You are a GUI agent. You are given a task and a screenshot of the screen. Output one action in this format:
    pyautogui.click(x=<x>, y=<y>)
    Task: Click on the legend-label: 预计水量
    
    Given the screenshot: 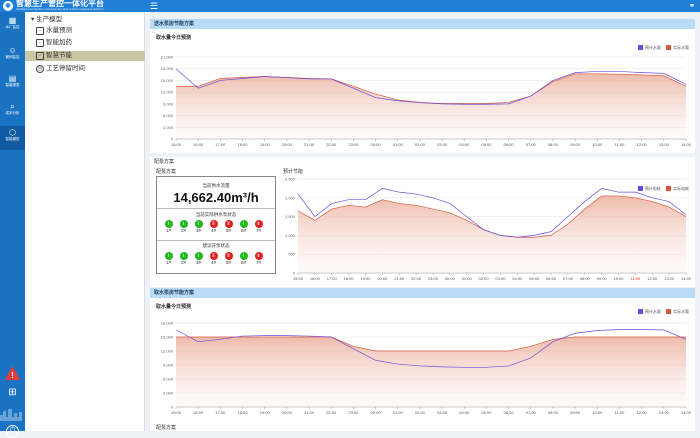 What is the action you would take?
    pyautogui.click(x=652, y=47)
    